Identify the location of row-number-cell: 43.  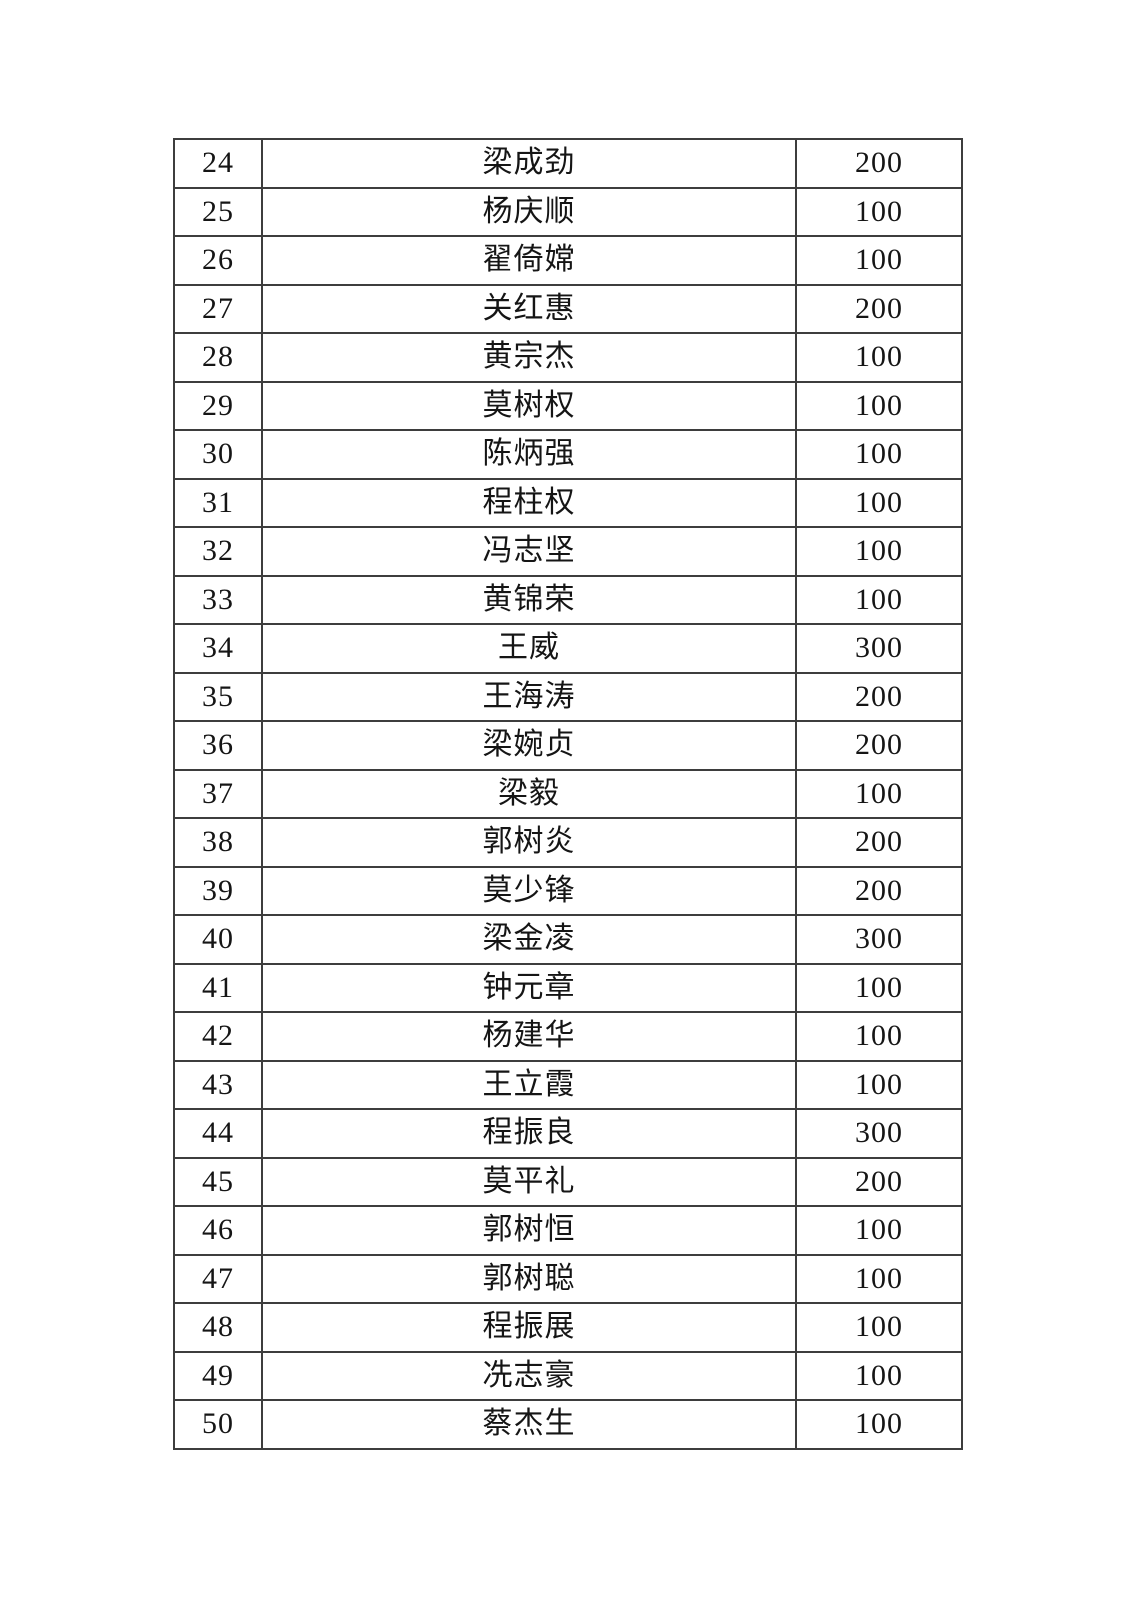
(218, 1084).